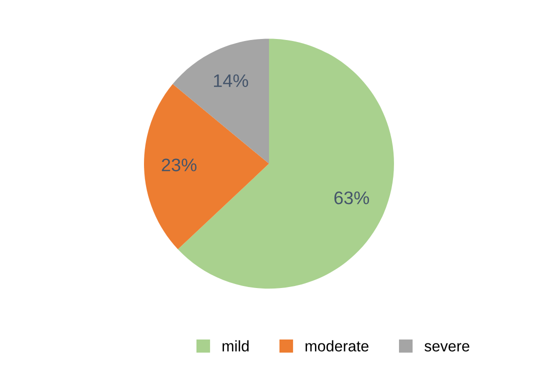 This screenshot has height=372, width=538. Describe the element at coordinates (179, 165) in the screenshot. I see `data-label: 23%` at that location.